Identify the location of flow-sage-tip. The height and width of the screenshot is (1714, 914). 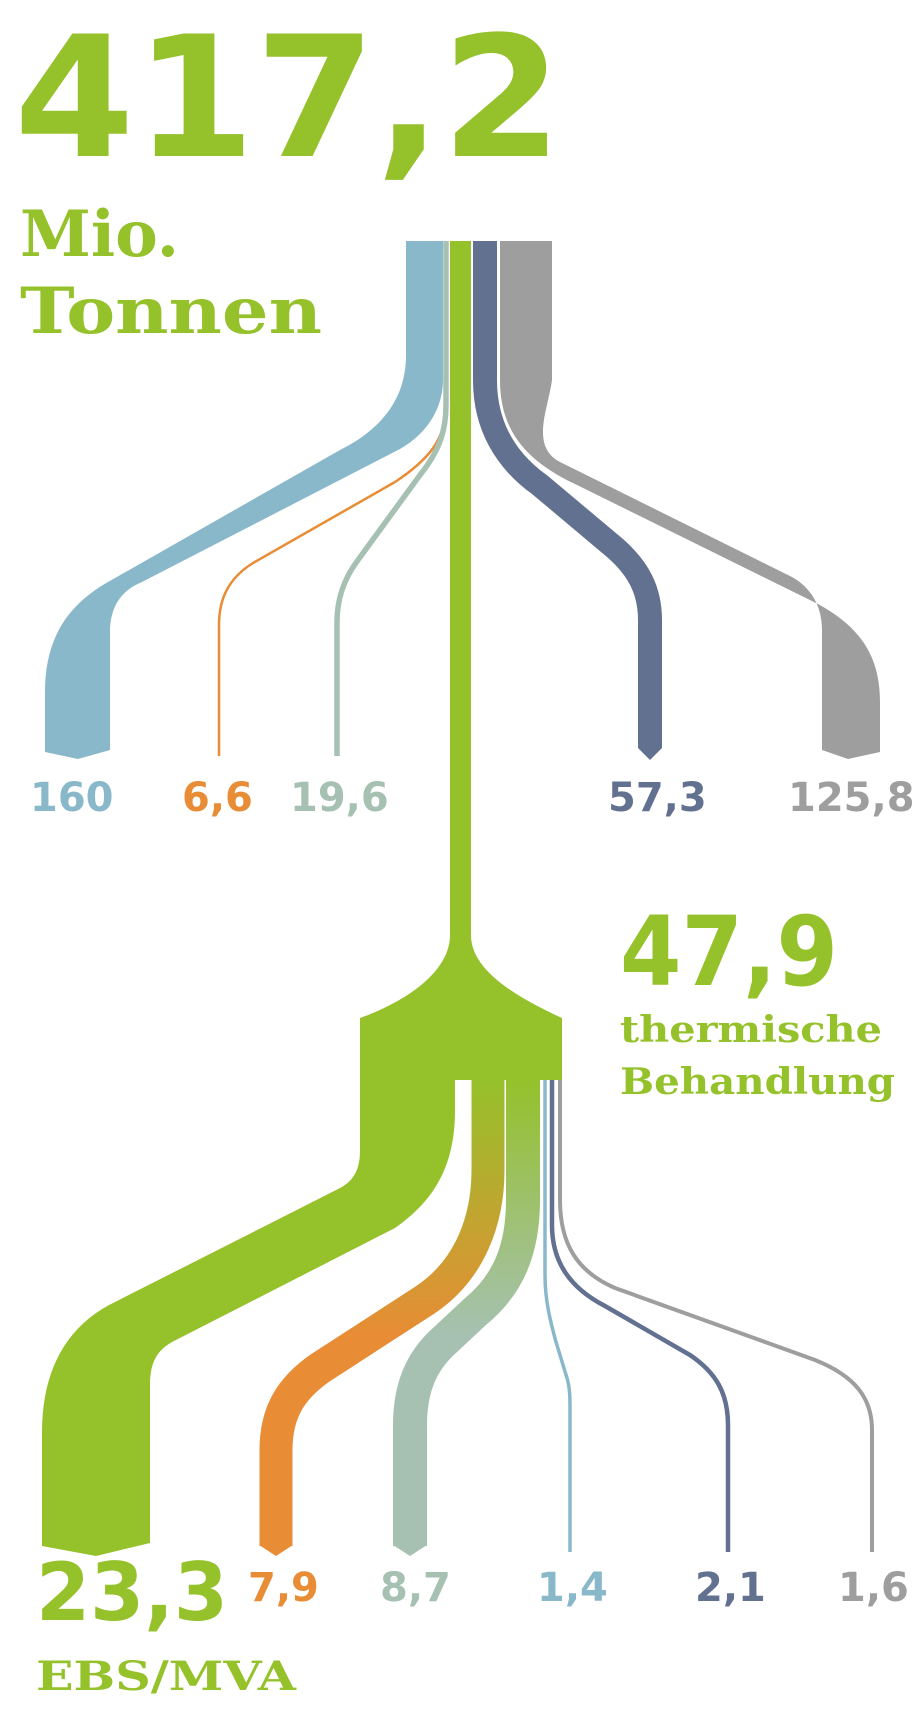
(410, 1550).